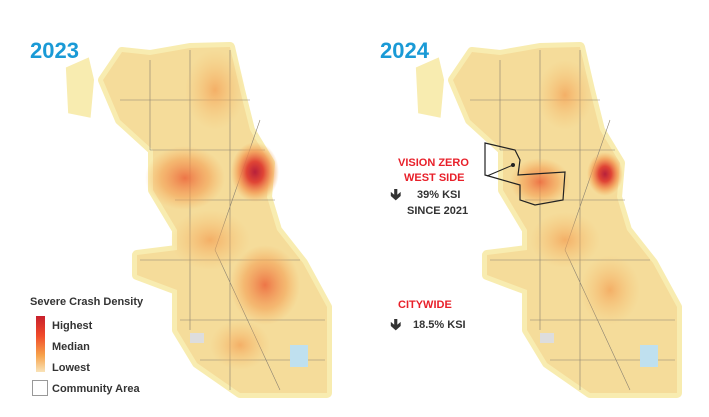 This screenshot has width=709, height=417. Describe the element at coordinates (96, 389) in the screenshot. I see `legend-community-area: Community Area` at that location.